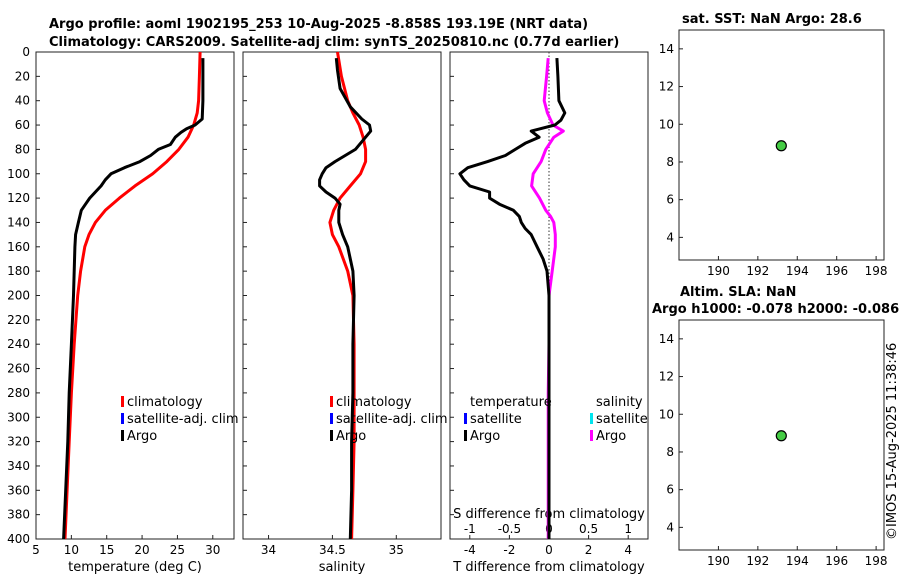  Describe the element at coordinates (670, 490) in the screenshot. I see `sla-ytick-label: 6` at that location.